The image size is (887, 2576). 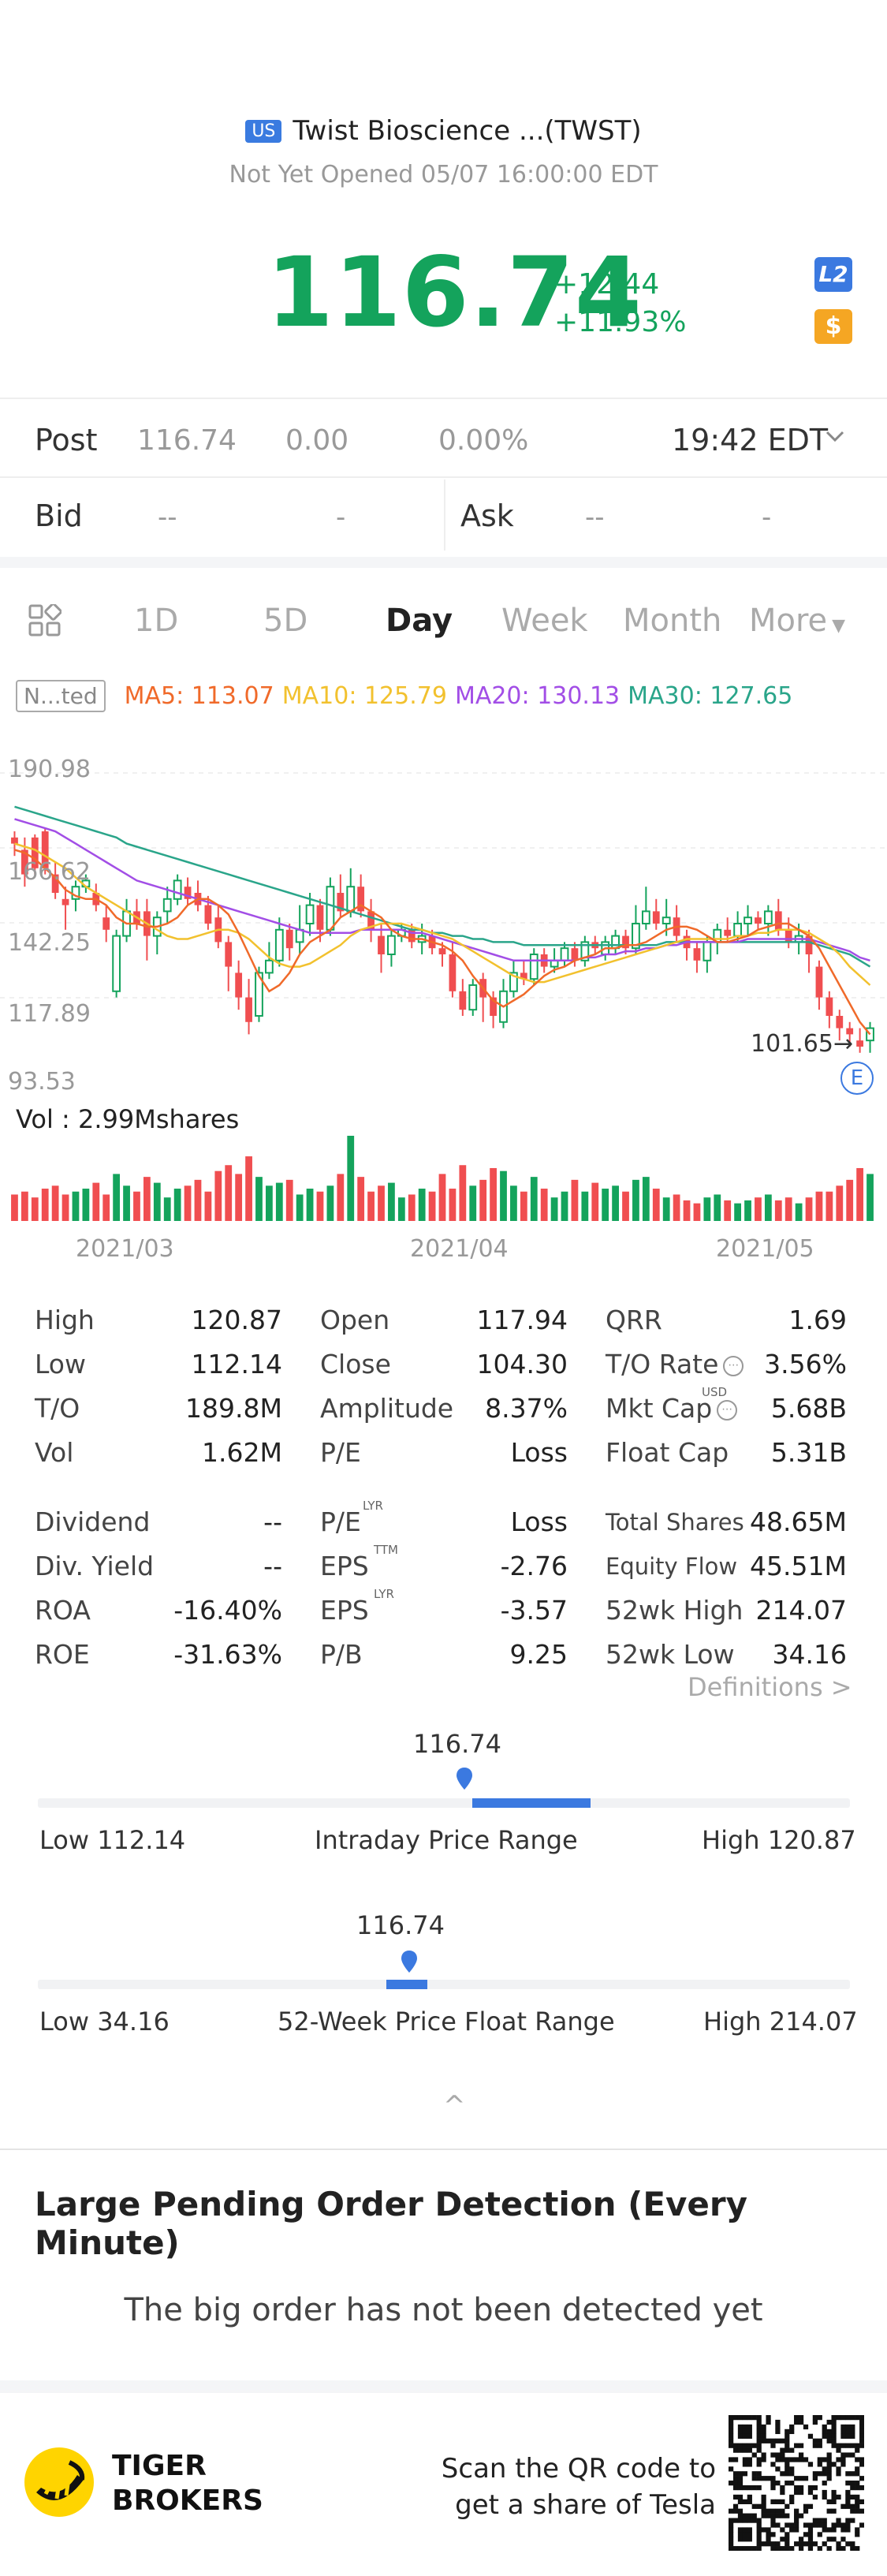 What do you see at coordinates (227, 1610) in the screenshot?
I see `stat-value: -16.40%` at bounding box center [227, 1610].